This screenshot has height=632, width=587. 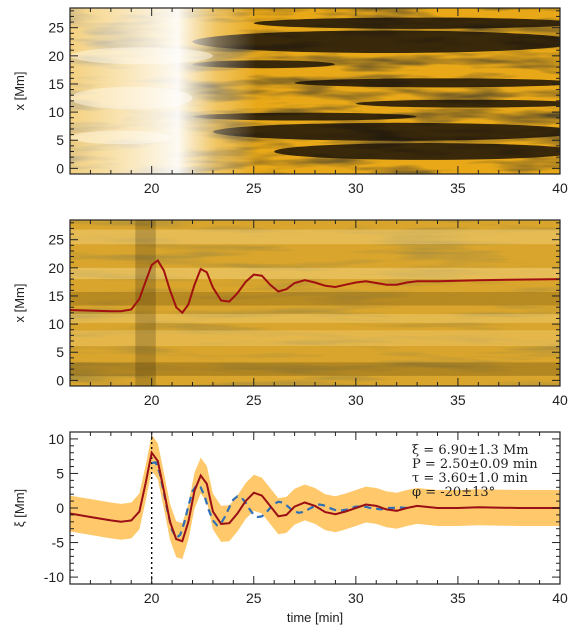 I want to click on y-tick-label: -10, so click(x=54, y=577).